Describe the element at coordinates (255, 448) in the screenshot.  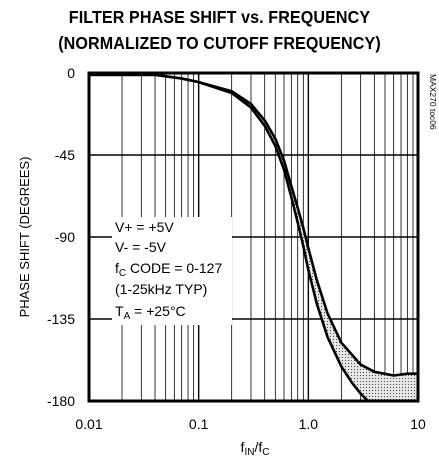
I see `x-axis-label: fIN/fC` at that location.